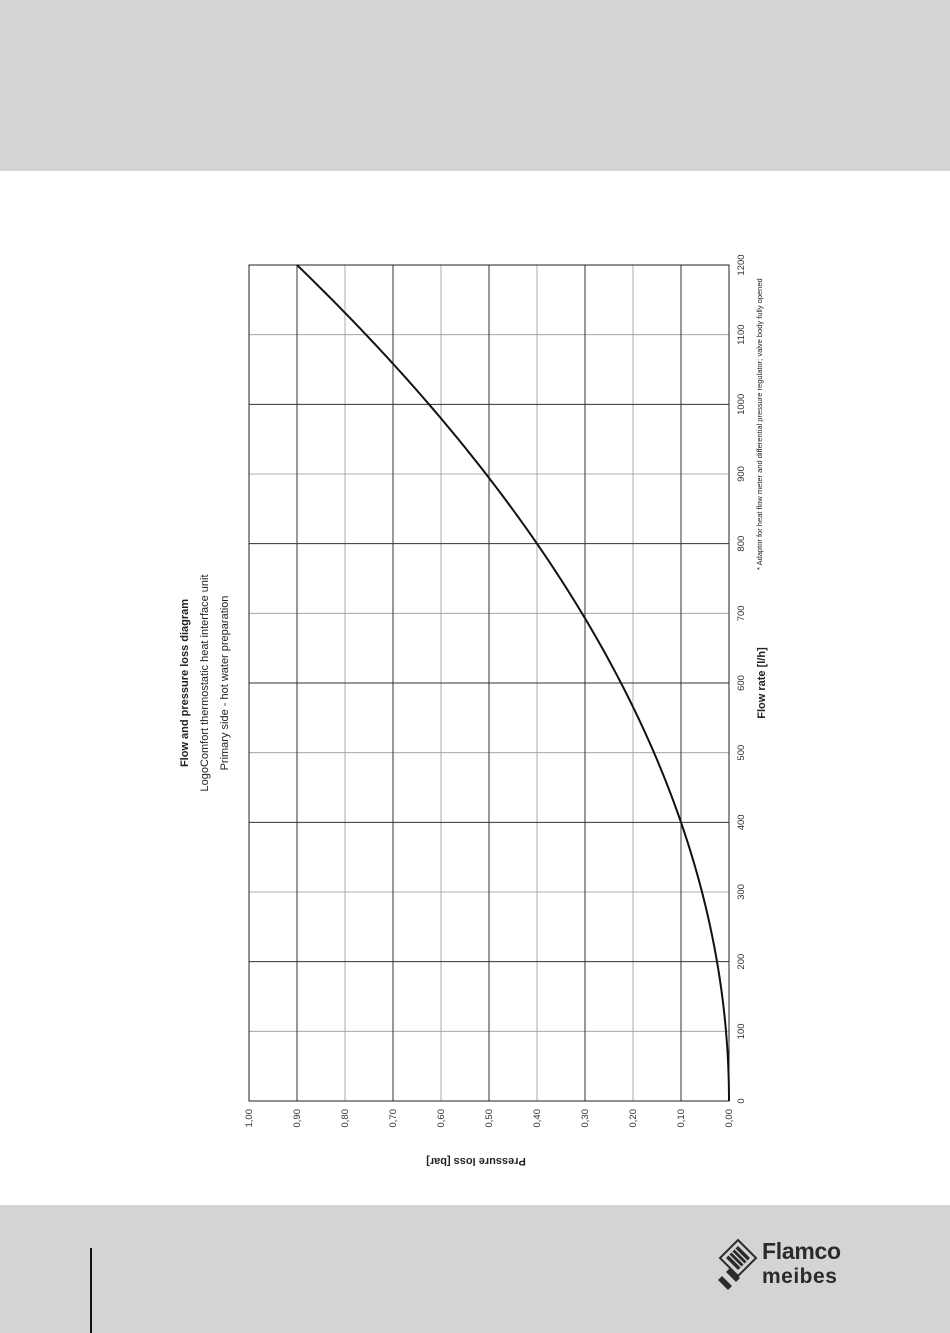 The height and width of the screenshot is (1333, 950). I want to click on flamco-meibes-logo: Flamco meibes, so click(793, 1264).